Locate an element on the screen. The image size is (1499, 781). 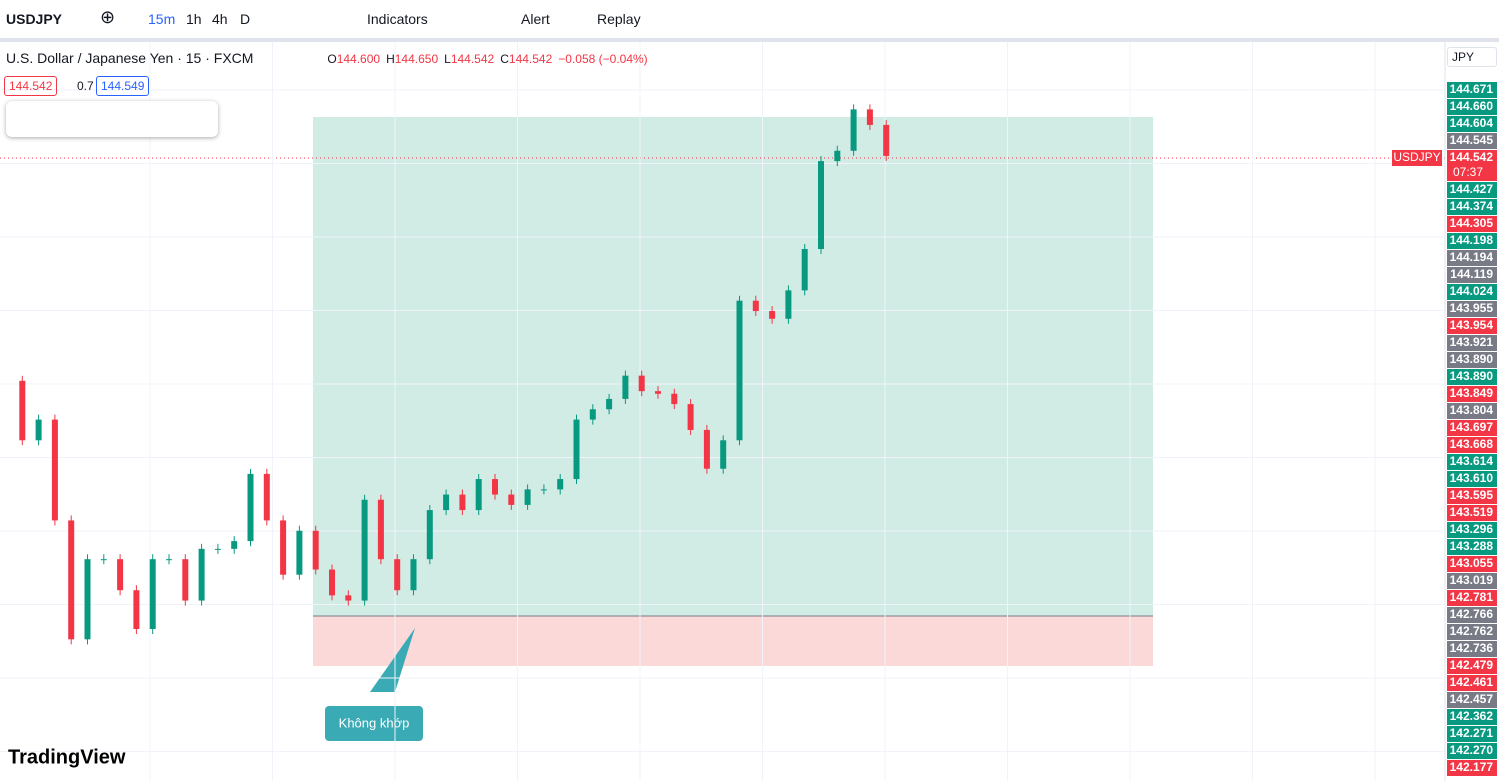
alert: Alert is located at coordinates (535, 19).